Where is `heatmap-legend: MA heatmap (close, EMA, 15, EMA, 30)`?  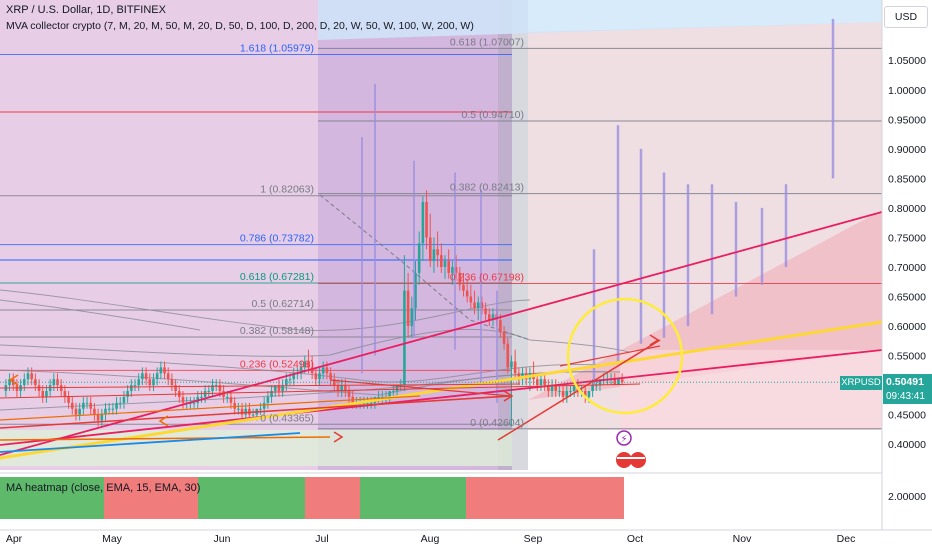
heatmap-legend: MA heatmap (close, EMA, 15, EMA, 30) is located at coordinates (103, 488).